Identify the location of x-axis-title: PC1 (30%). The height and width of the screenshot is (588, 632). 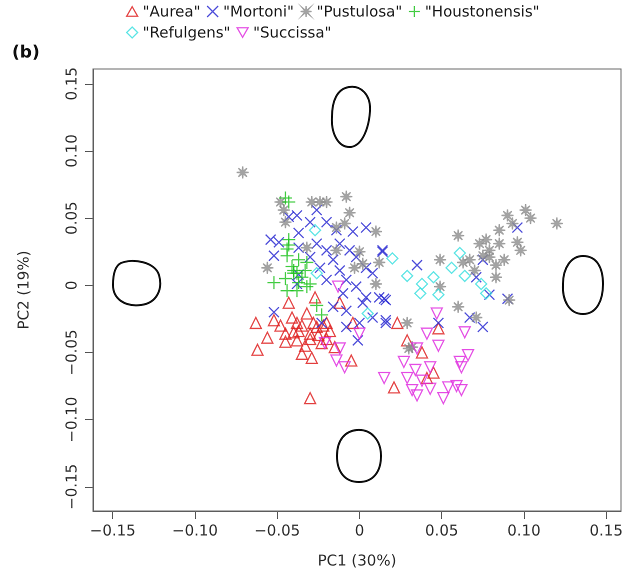
(357, 561).